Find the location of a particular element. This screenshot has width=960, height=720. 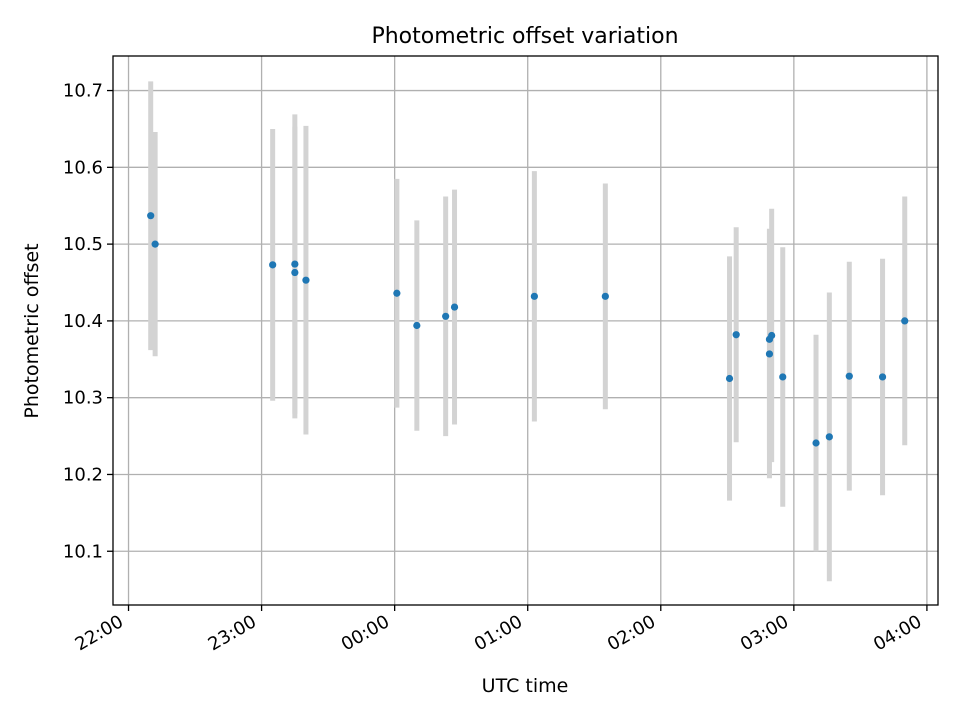

y-tick-label: 10.2 is located at coordinates (83, 474).